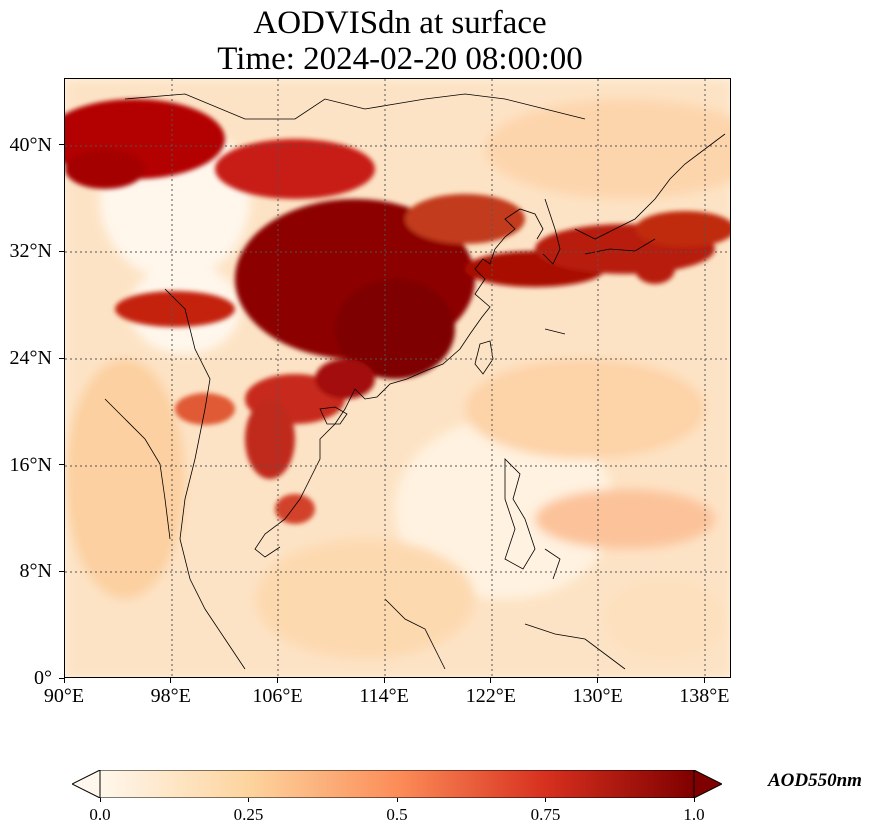 The height and width of the screenshot is (836, 881). Describe the element at coordinates (30, 358) in the screenshot. I see `lat-tick-label: 24°N` at that location.